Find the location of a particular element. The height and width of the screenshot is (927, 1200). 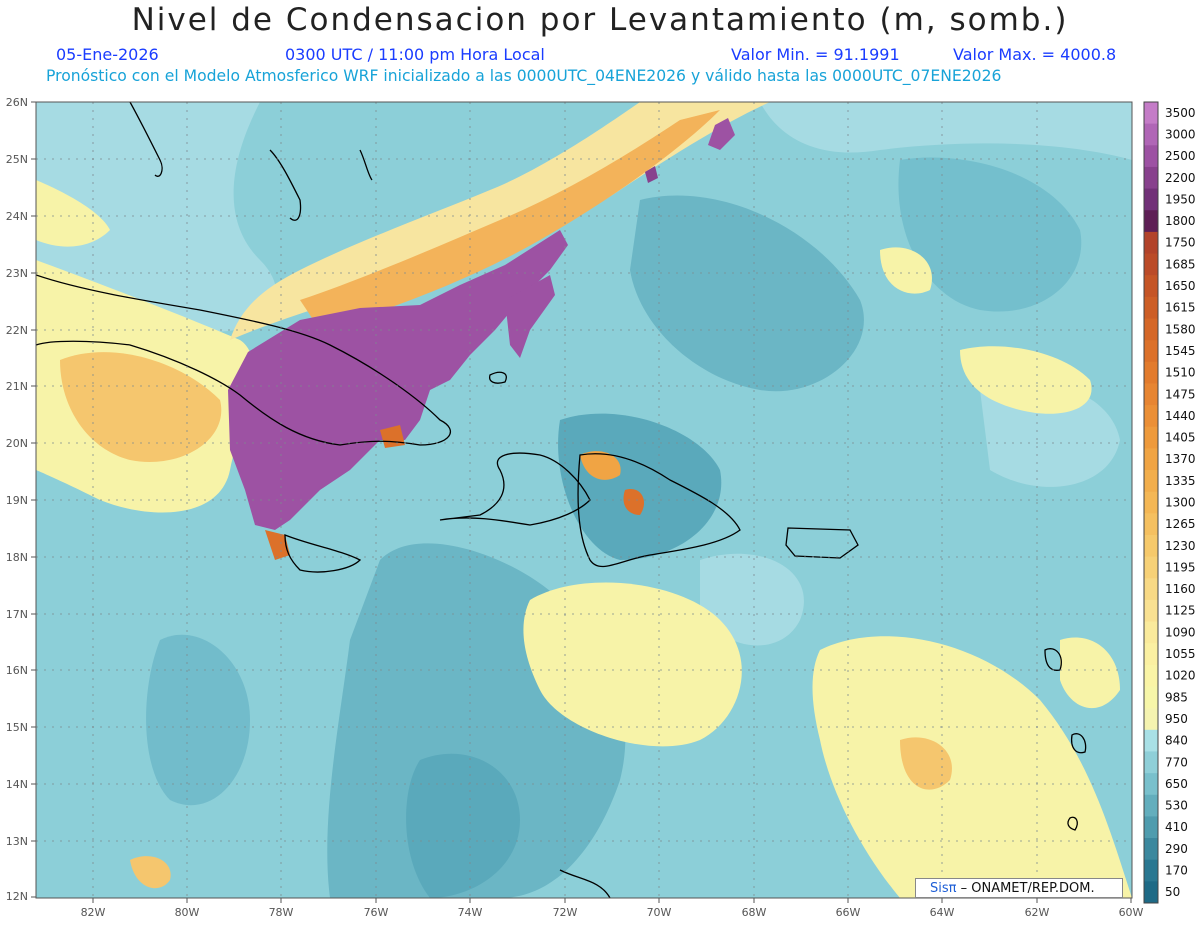

lat-label: 20N is located at coordinates (17, 443).